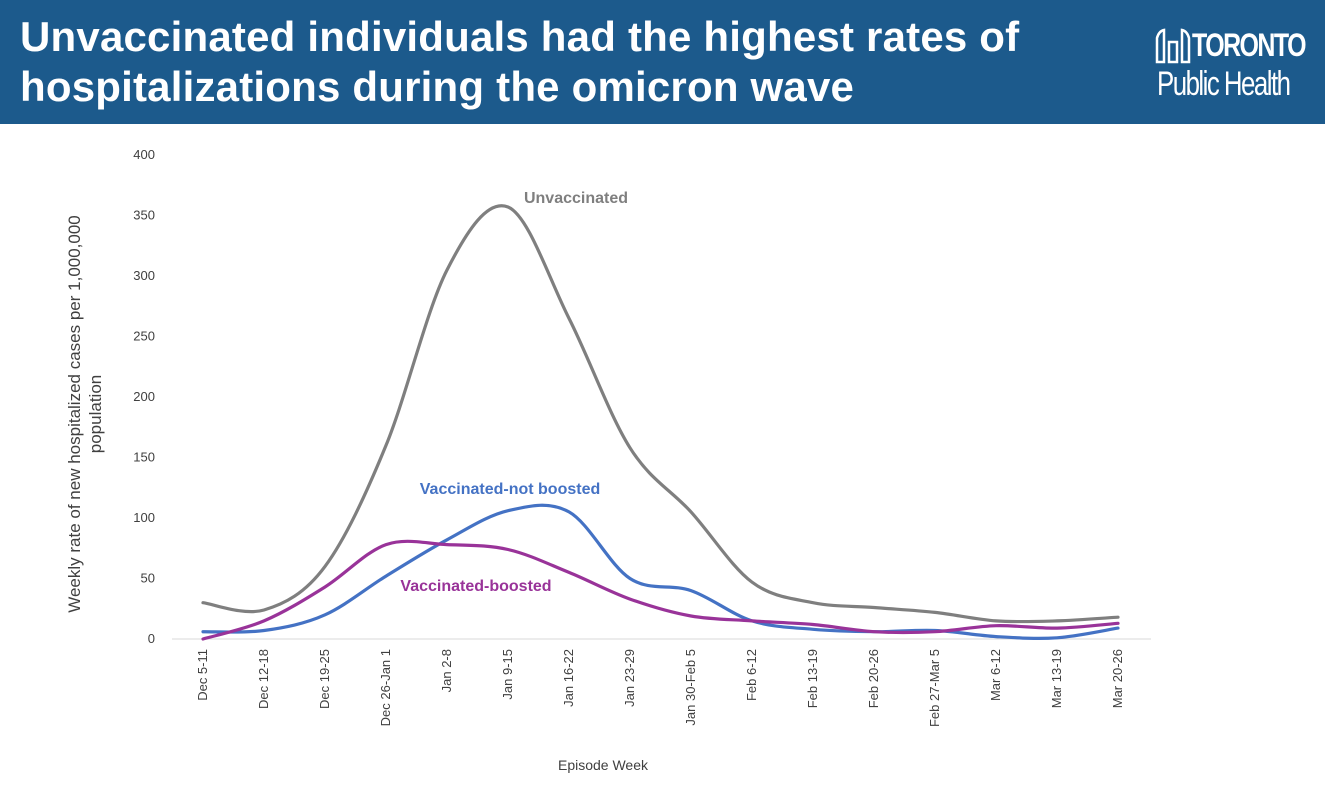 The width and height of the screenshot is (1325, 787). Describe the element at coordinates (148, 578) in the screenshot. I see `y-tick-label: 50` at that location.